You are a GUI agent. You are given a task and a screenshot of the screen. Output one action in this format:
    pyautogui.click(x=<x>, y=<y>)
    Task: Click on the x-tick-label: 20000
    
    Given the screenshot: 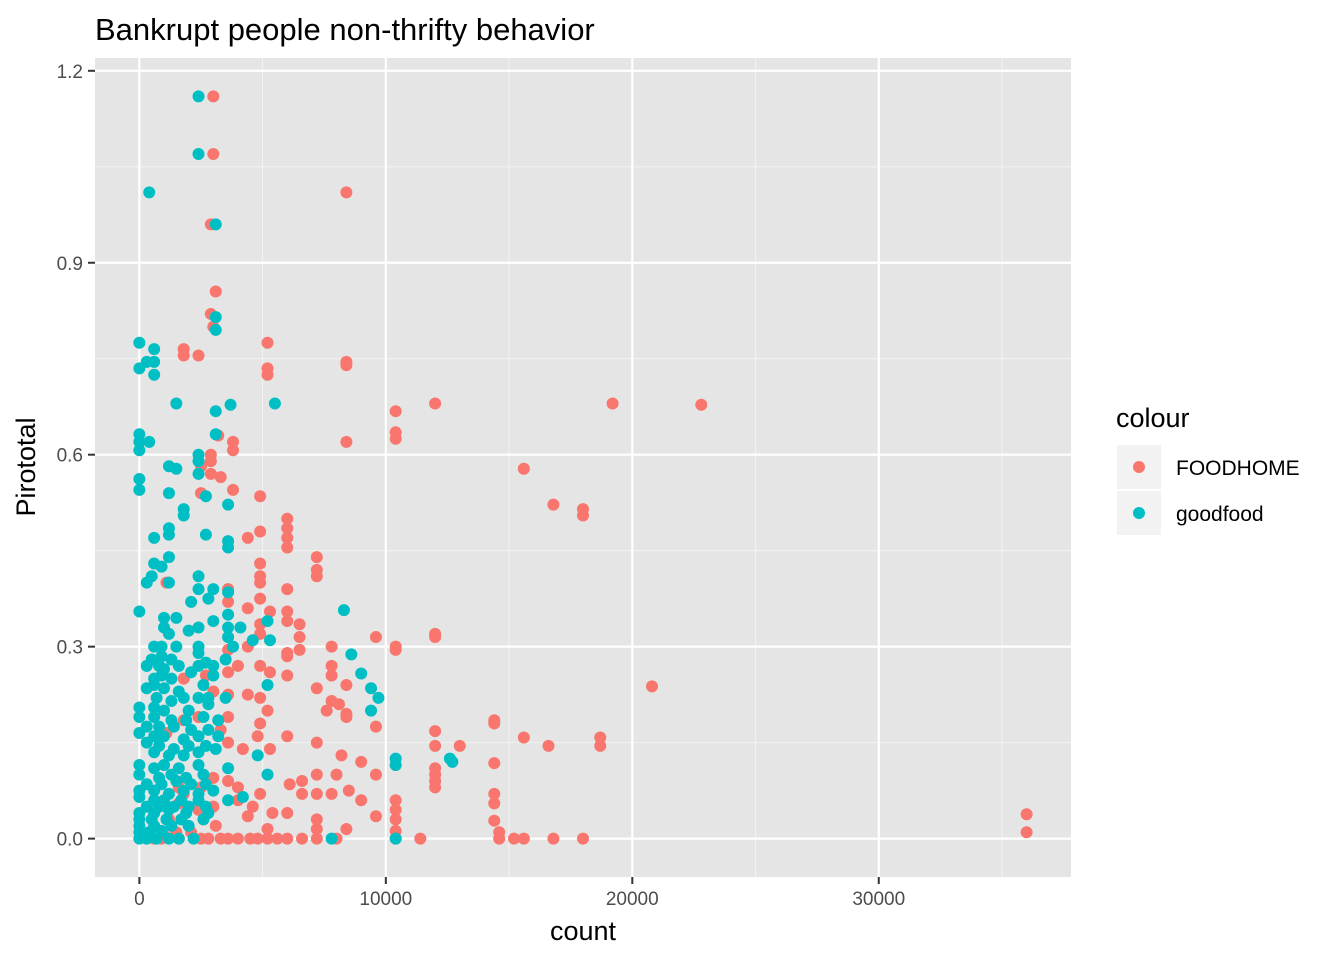 What is the action you would take?
    pyautogui.click(x=632, y=899)
    